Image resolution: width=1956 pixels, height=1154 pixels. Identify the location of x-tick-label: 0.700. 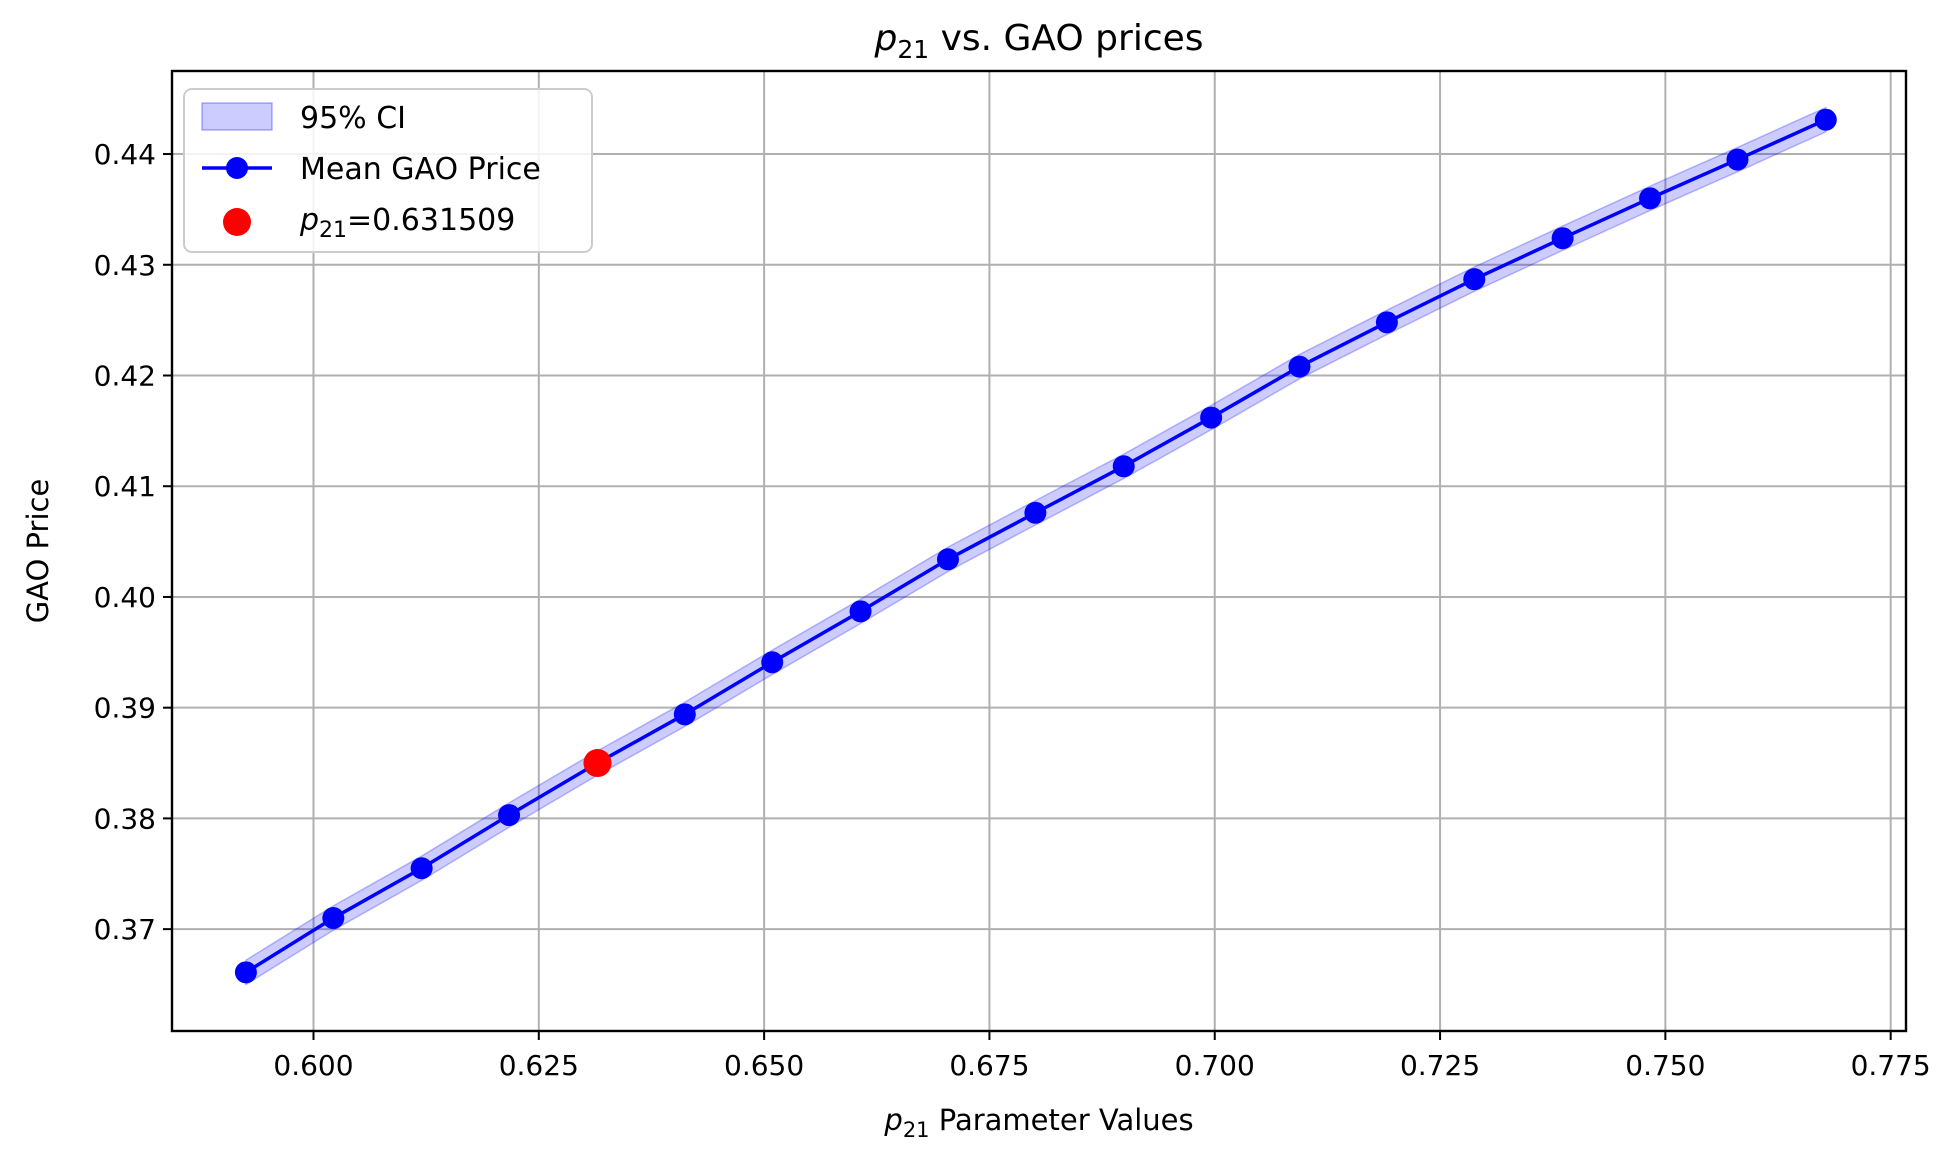
(1215, 1065).